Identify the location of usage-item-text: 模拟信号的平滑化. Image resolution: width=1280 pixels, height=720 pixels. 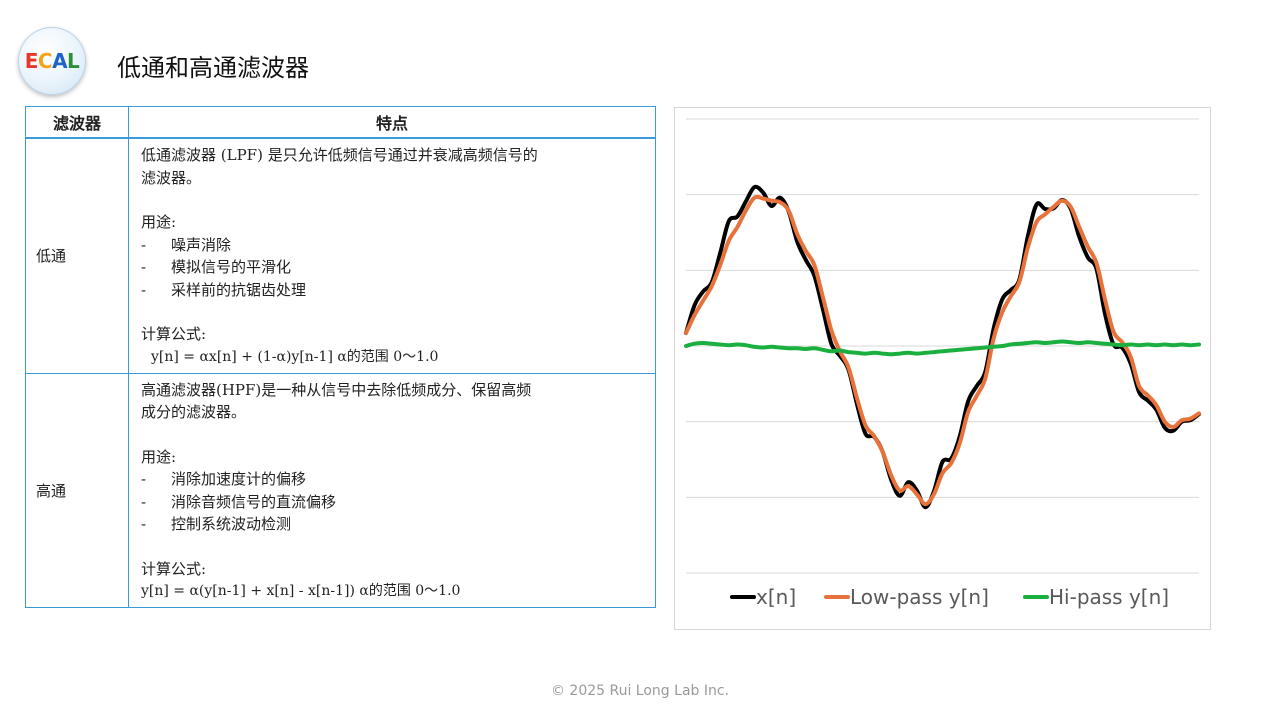
(231, 267).